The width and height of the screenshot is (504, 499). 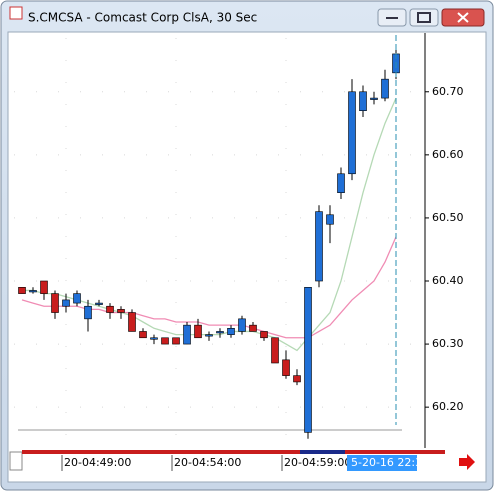 What do you see at coordinates (16, 13) in the screenshot?
I see `app-icon` at bounding box center [16, 13].